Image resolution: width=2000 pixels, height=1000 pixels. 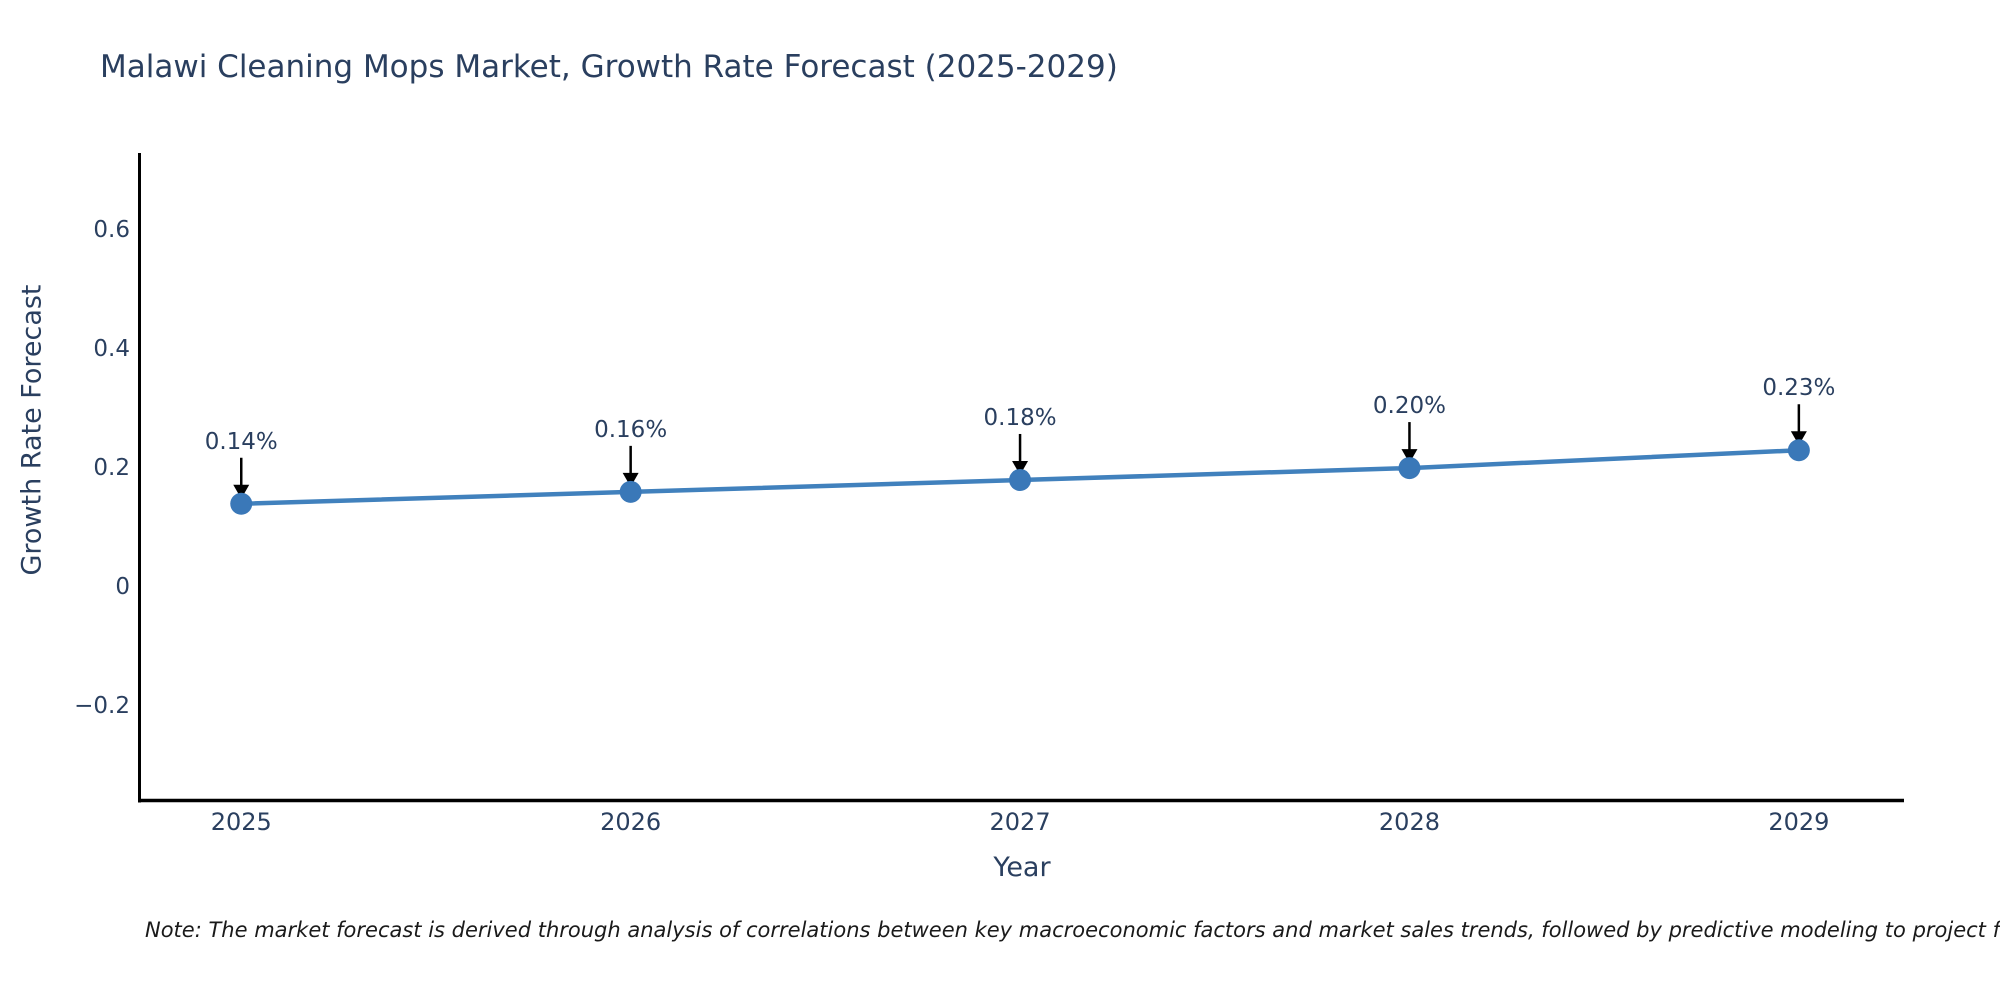 I want to click on data-point-label: 0.18%, so click(x=1020, y=417).